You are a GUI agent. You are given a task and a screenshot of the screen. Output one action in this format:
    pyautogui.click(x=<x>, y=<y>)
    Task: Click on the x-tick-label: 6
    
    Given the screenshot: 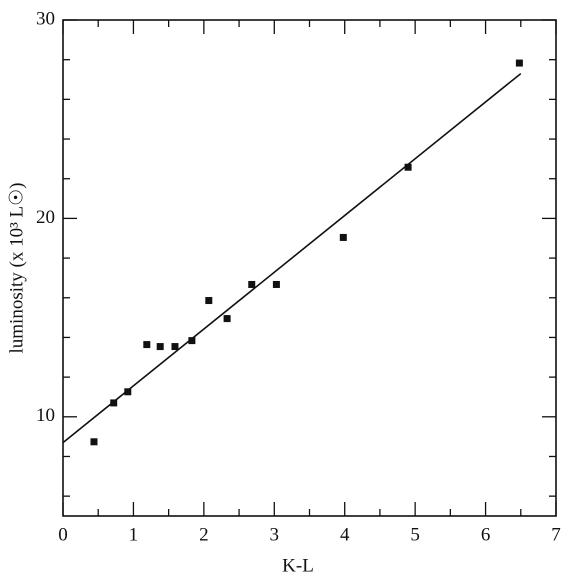 What is the action you would take?
    pyautogui.click(x=486, y=534)
    